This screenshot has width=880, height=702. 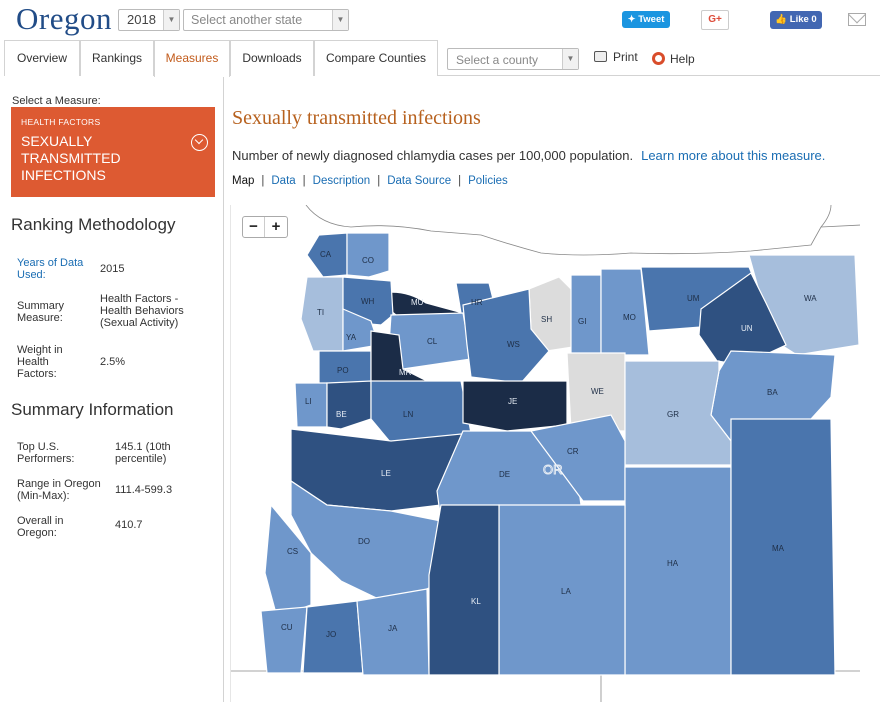 I want to click on county-cu, so click(x=284, y=640).